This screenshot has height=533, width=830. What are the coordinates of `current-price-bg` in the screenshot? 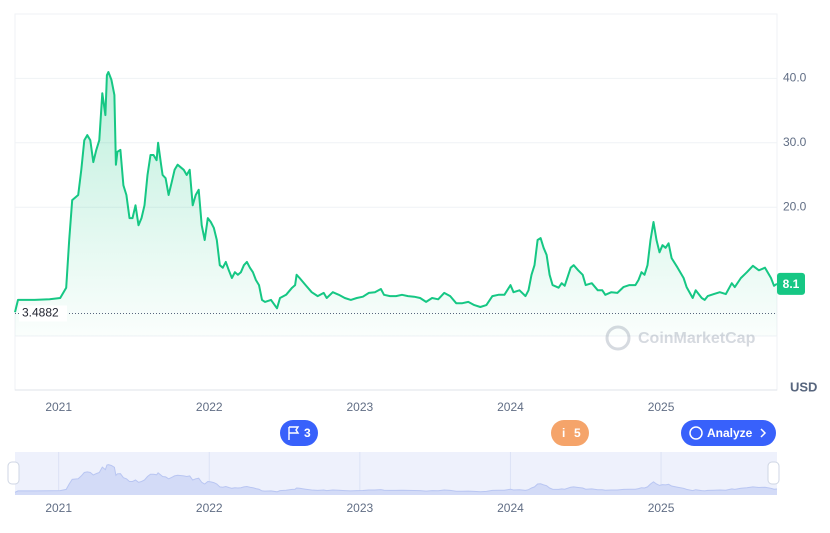 It's located at (791, 283).